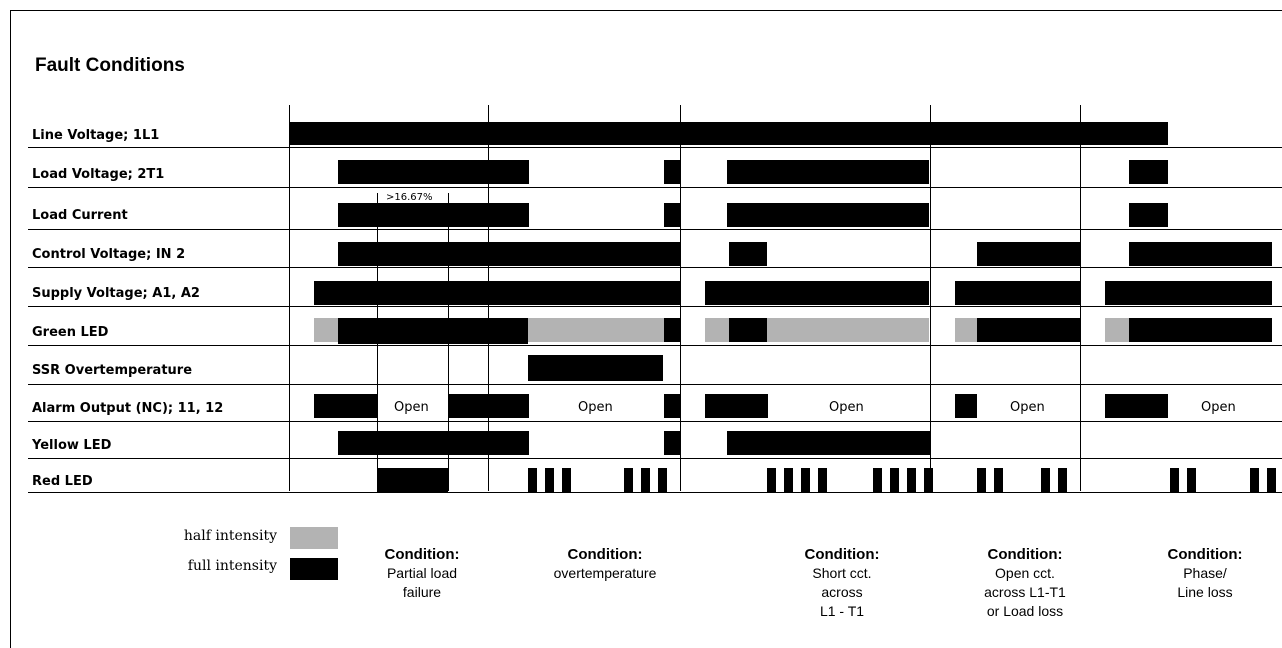 The height and width of the screenshot is (648, 1282). I want to click on condition-line: L1 - T1, so click(842, 611).